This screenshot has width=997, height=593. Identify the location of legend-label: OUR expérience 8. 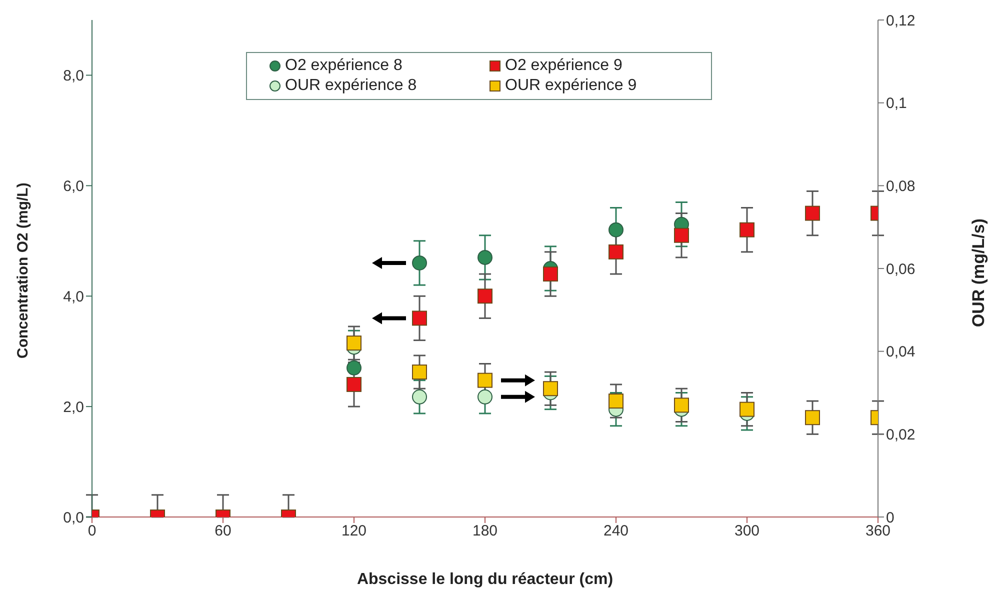
(351, 86).